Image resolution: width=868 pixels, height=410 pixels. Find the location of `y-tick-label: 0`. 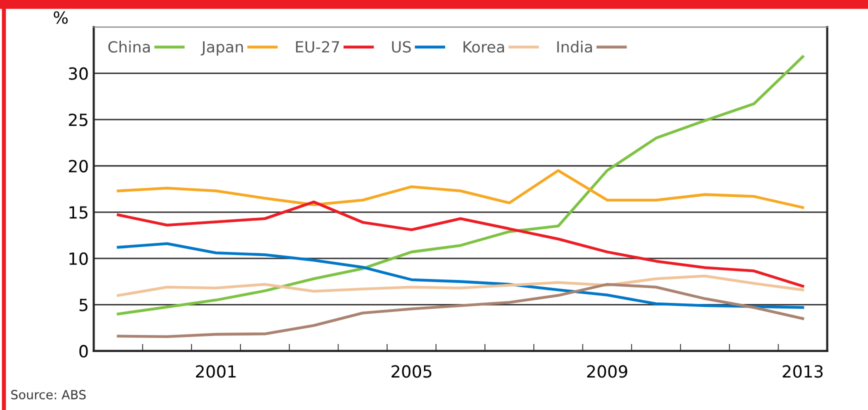

y-tick-label: 0 is located at coordinates (83, 351).